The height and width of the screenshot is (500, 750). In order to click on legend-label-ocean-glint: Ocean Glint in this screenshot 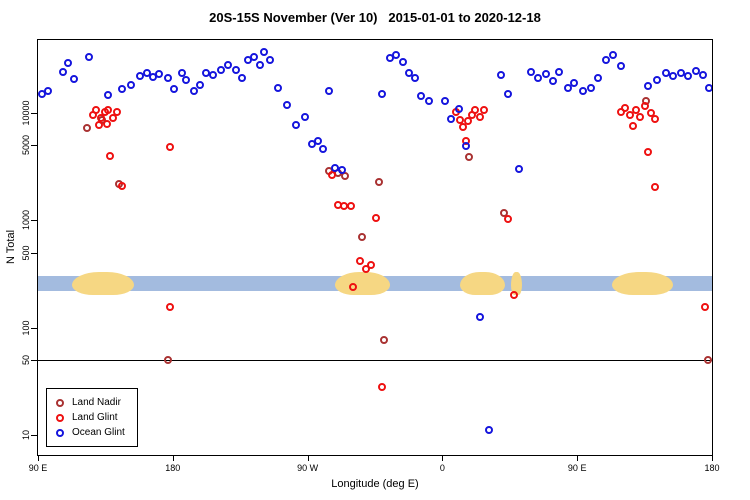, I will do `click(98, 432)`.